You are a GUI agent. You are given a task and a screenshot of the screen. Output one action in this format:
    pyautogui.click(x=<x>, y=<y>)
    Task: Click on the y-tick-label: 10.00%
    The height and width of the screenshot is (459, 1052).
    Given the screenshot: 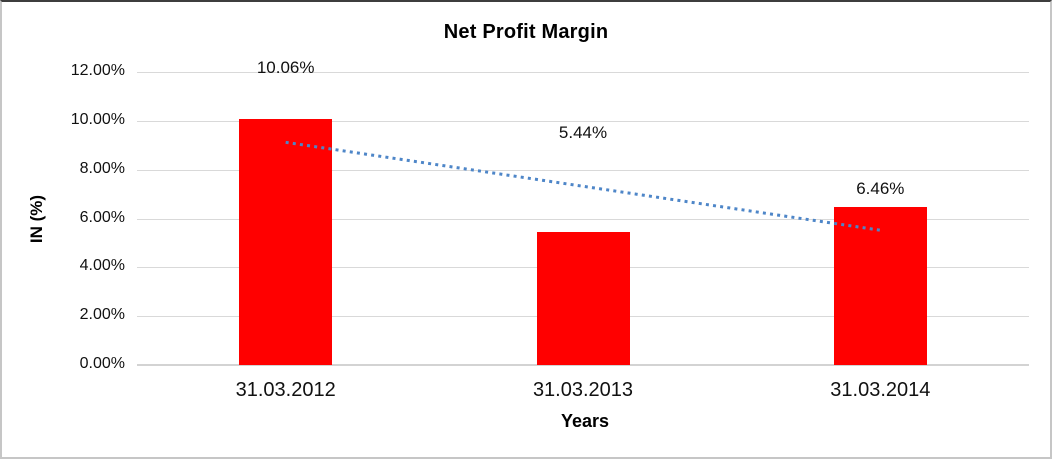 What is the action you would take?
    pyautogui.click(x=97, y=119)
    